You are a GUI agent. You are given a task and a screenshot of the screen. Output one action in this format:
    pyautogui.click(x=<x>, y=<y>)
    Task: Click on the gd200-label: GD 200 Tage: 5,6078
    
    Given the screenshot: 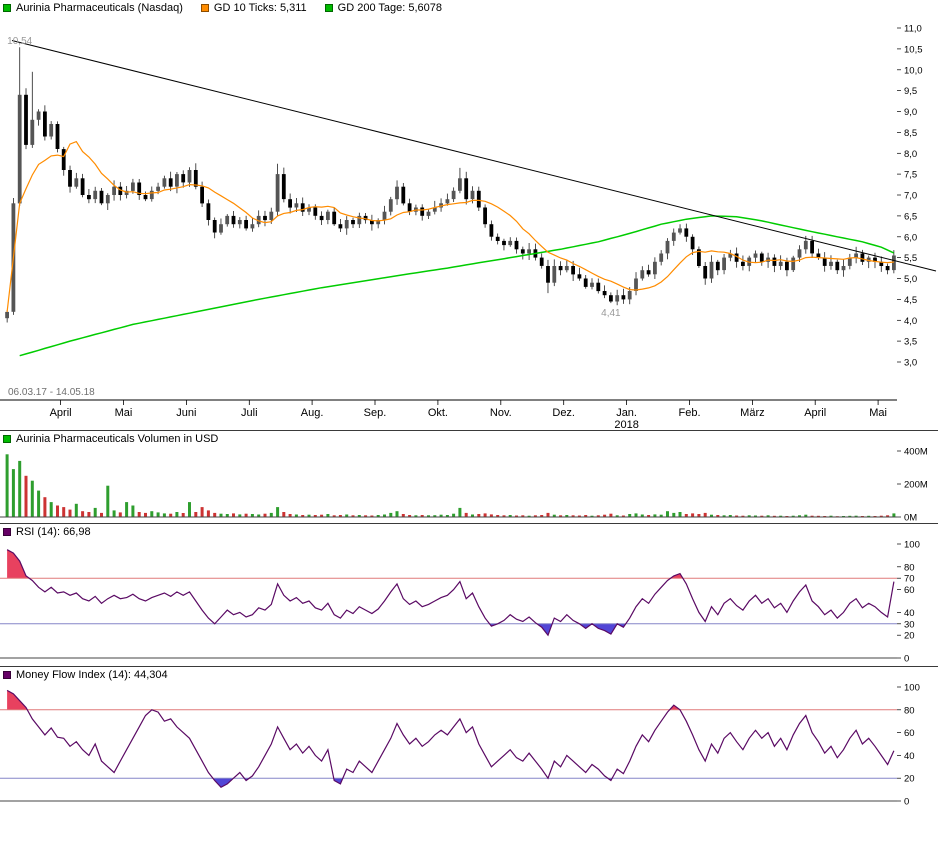 What is the action you would take?
    pyautogui.click(x=390, y=8)
    